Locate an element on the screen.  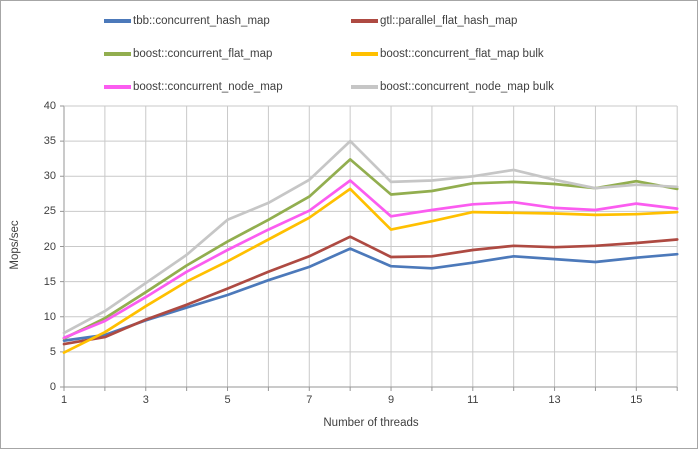
legend-label: boost::concurrent_node_map is located at coordinates (208, 86).